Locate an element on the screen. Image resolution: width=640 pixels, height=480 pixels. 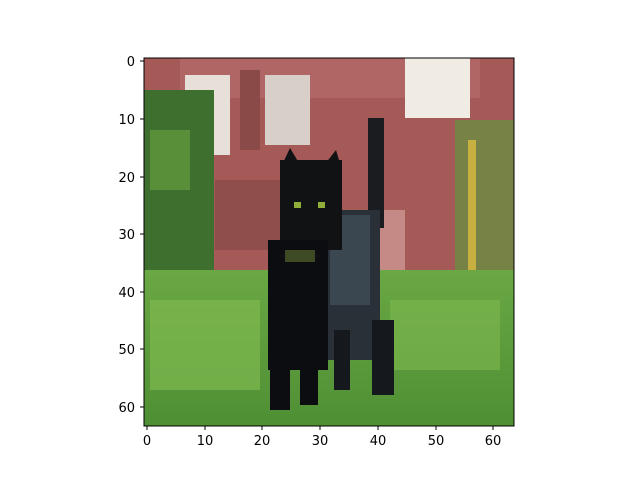
y-tick-label-60: 60 is located at coordinates (126, 408).